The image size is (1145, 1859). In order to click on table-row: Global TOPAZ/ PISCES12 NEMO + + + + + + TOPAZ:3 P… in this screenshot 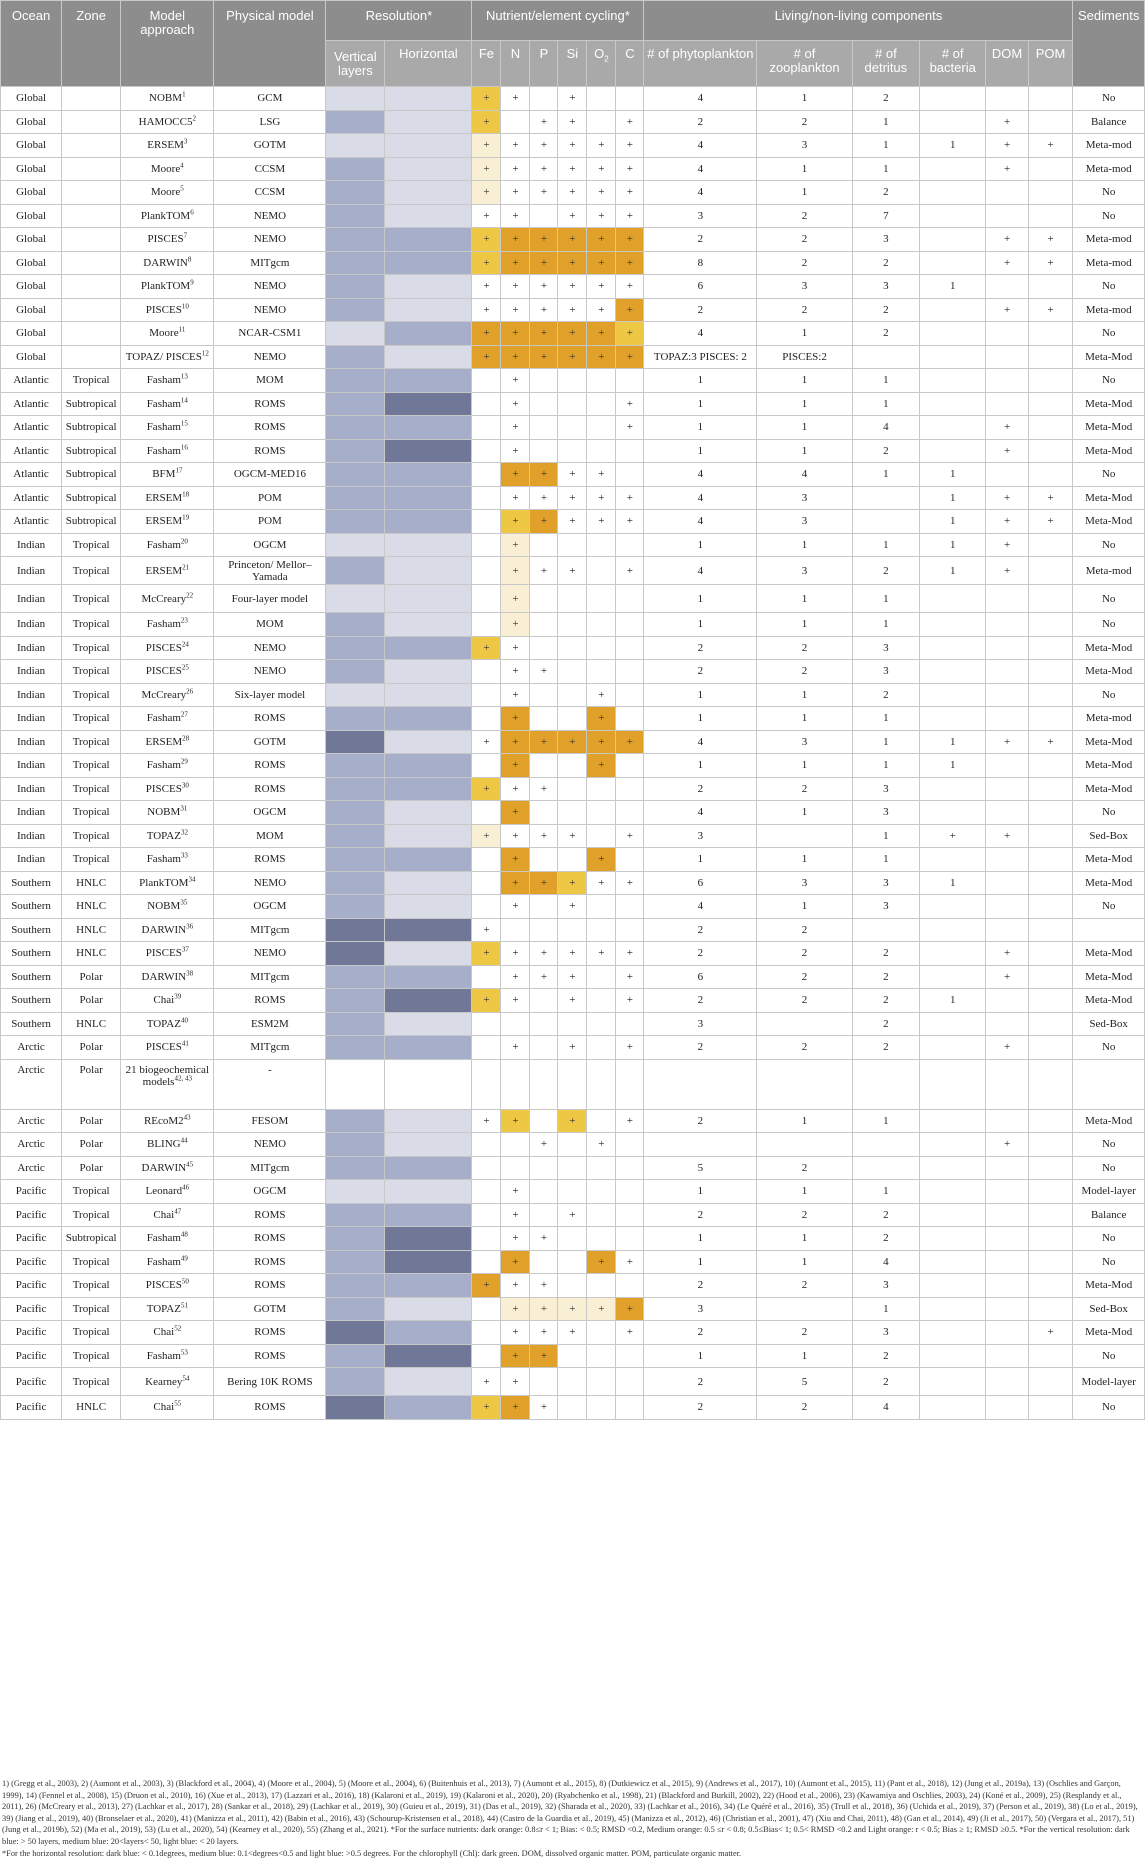, I will do `click(572, 356)`.